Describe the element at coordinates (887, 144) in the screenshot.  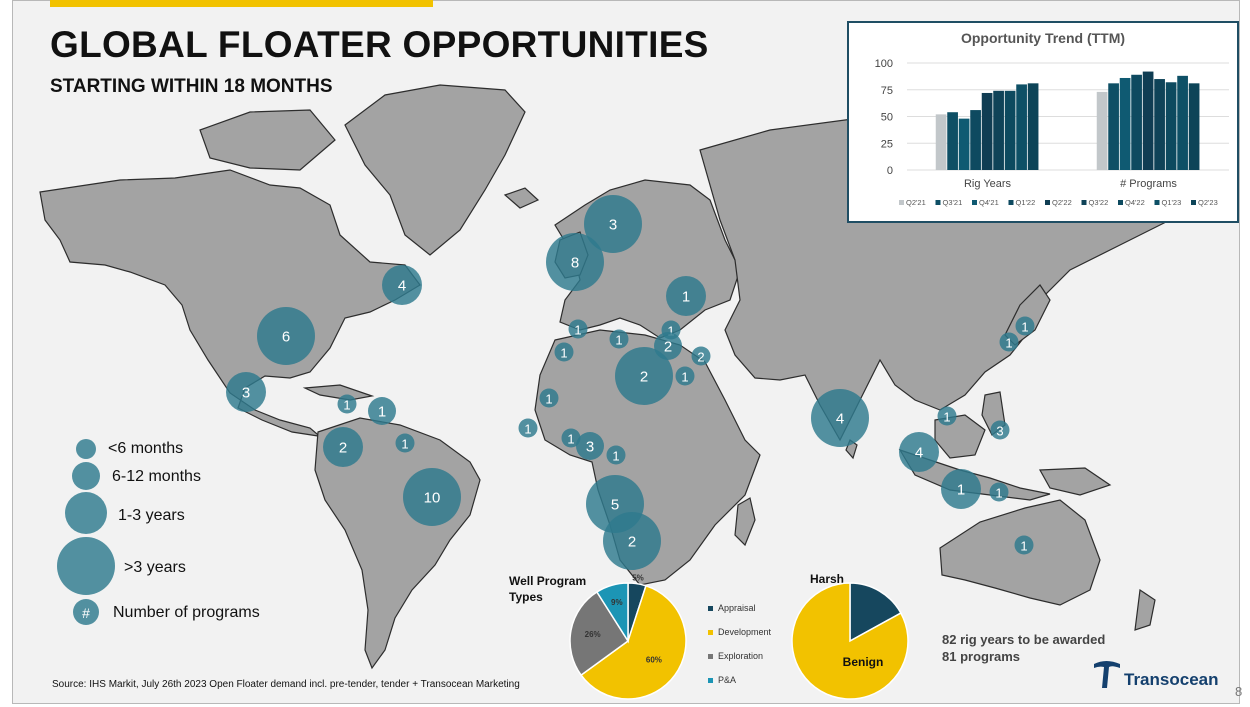
I see `y-tick-label: 25` at that location.